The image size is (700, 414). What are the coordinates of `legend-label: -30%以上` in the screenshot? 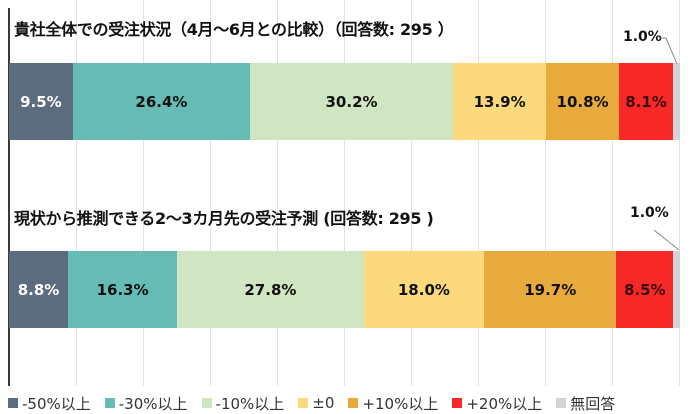 It's located at (153, 403).